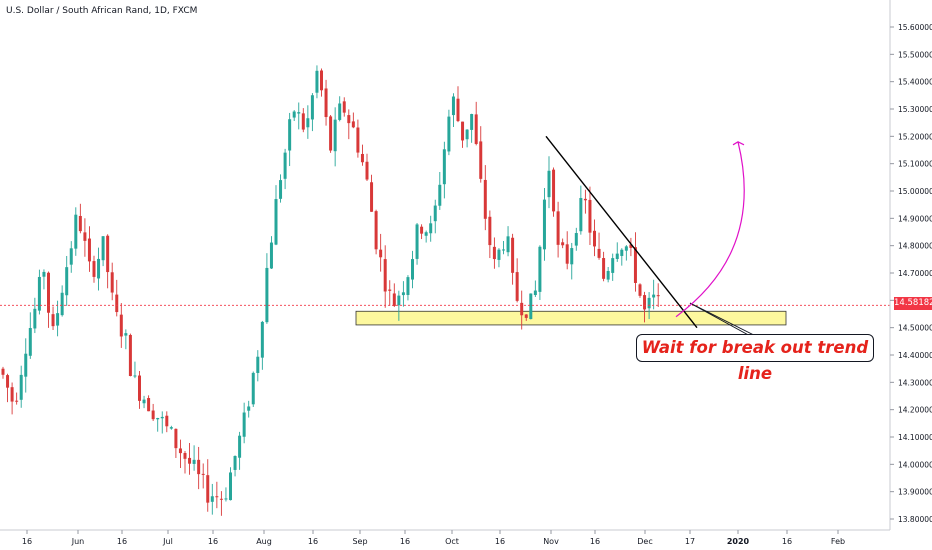  I want to click on y-tick-label: 15.30000, so click(915, 109).